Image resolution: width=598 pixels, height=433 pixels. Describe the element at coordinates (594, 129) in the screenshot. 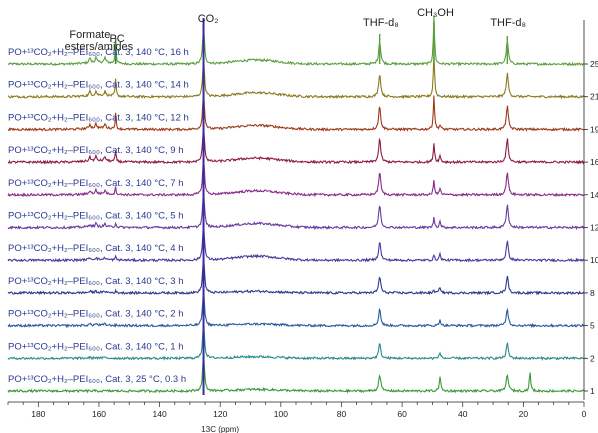

I see `right-tick-label: 19` at that location.